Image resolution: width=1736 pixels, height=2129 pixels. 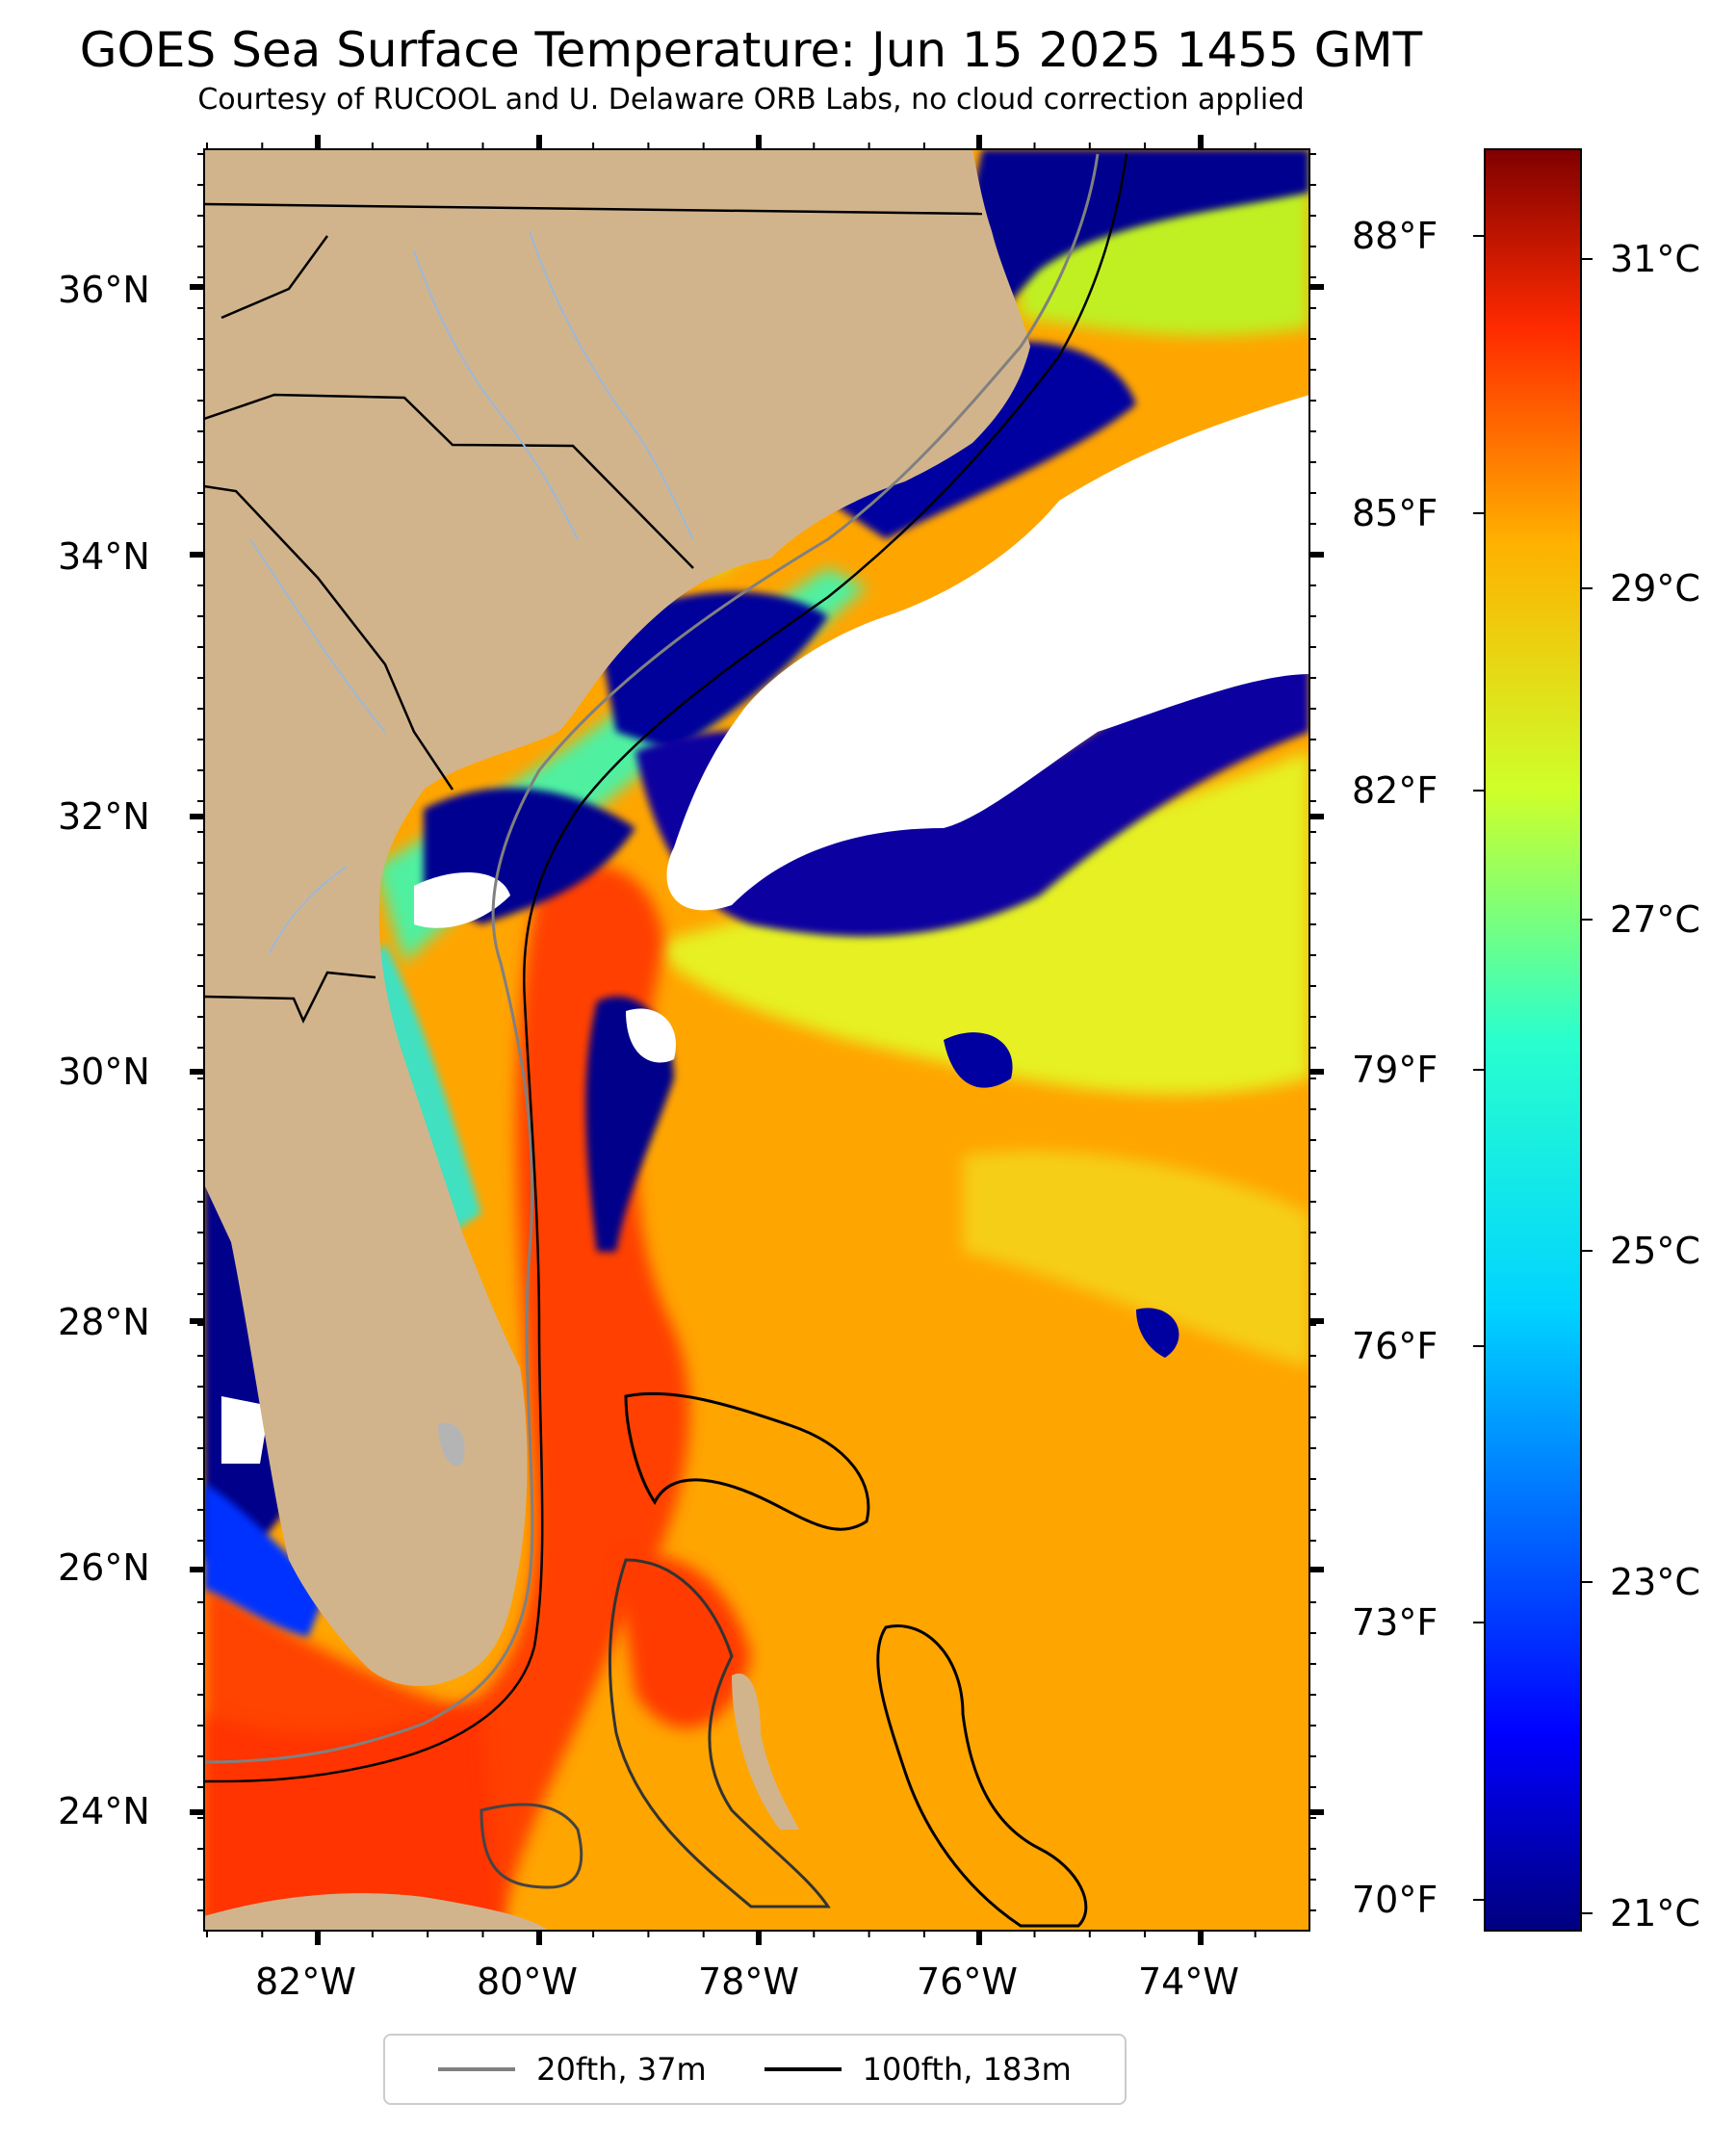 What do you see at coordinates (987, 653) in the screenshot?
I see `cloud-mask-region` at bounding box center [987, 653].